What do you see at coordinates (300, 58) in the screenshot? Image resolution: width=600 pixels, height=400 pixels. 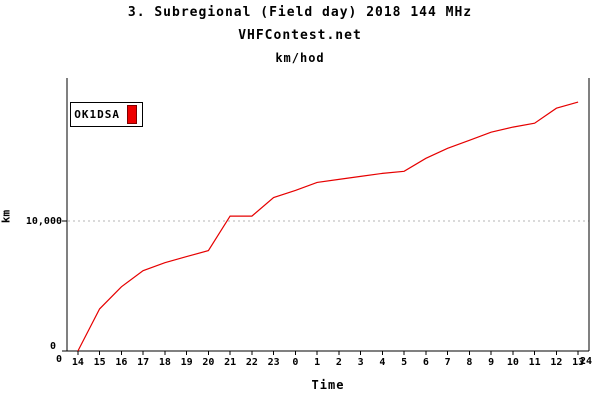 I see `chart-subtitle-units: km/hod` at bounding box center [300, 58].